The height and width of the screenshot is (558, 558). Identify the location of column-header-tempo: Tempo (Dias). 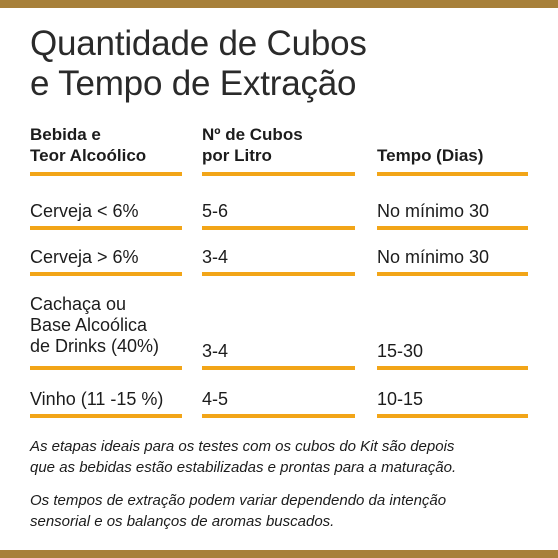
(430, 155).